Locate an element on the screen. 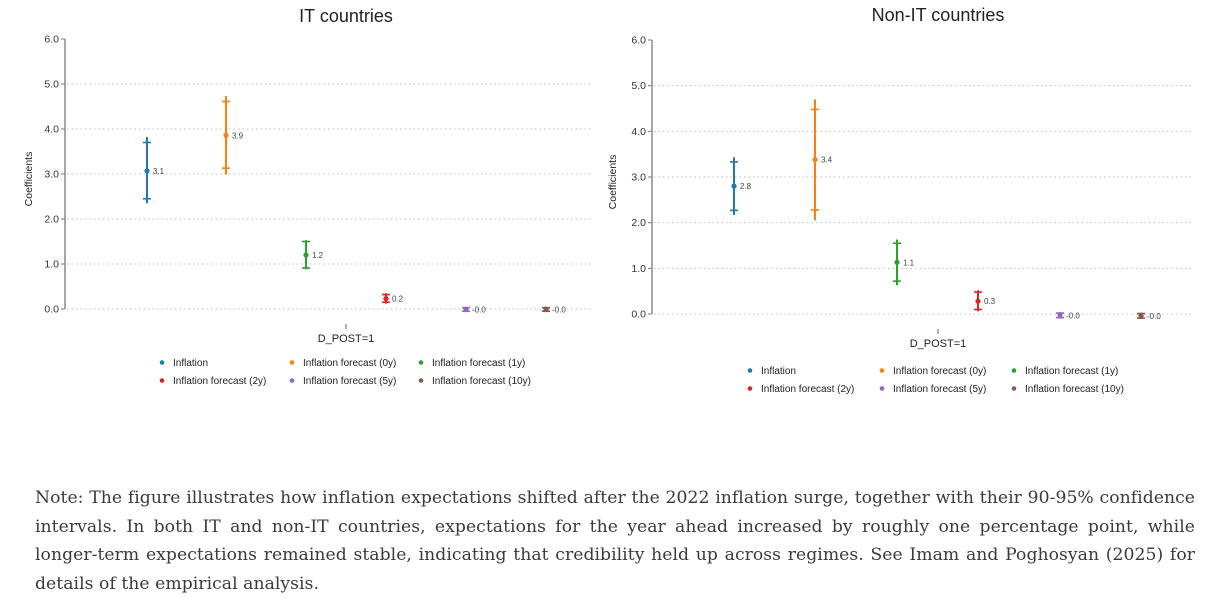 This screenshot has height=598, width=1207. series-inflation-forecast-2y: 0.2 is located at coordinates (393, 298).